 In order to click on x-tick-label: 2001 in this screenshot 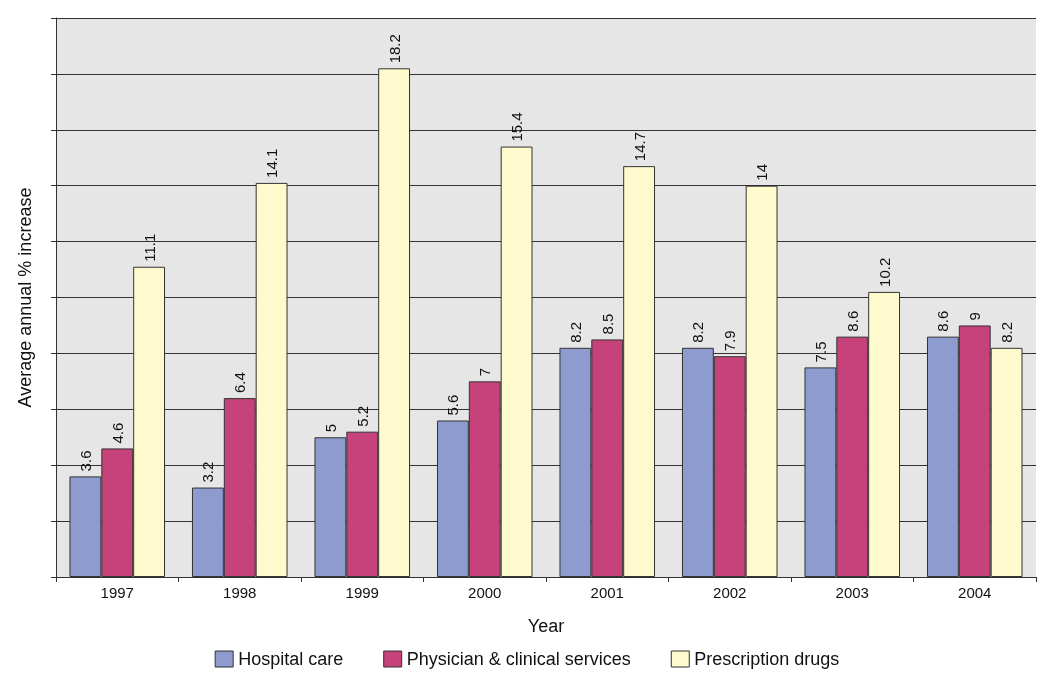, I will do `click(607, 592)`.